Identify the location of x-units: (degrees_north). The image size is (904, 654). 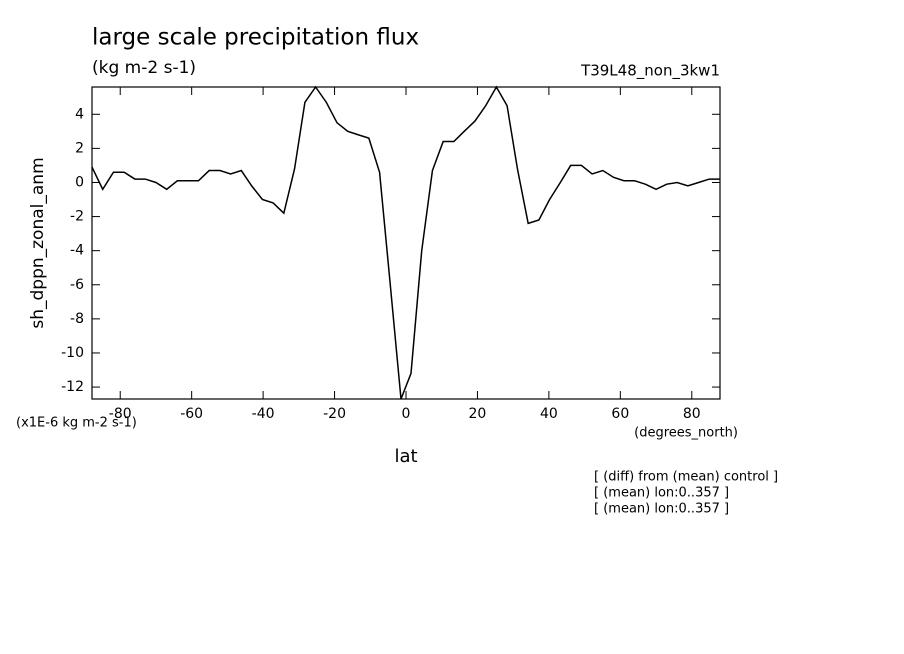
(686, 433).